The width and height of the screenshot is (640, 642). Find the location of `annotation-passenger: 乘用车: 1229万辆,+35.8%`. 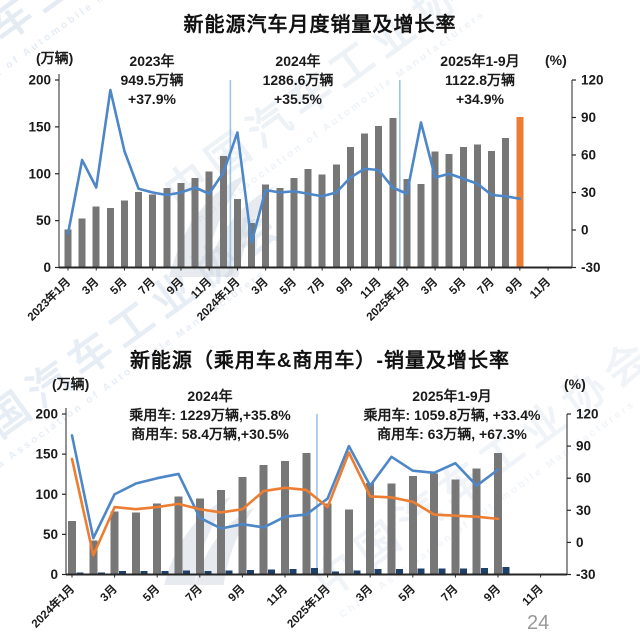

annotation-passenger: 乘用车: 1229万辆,+35.8% is located at coordinates (210, 415).